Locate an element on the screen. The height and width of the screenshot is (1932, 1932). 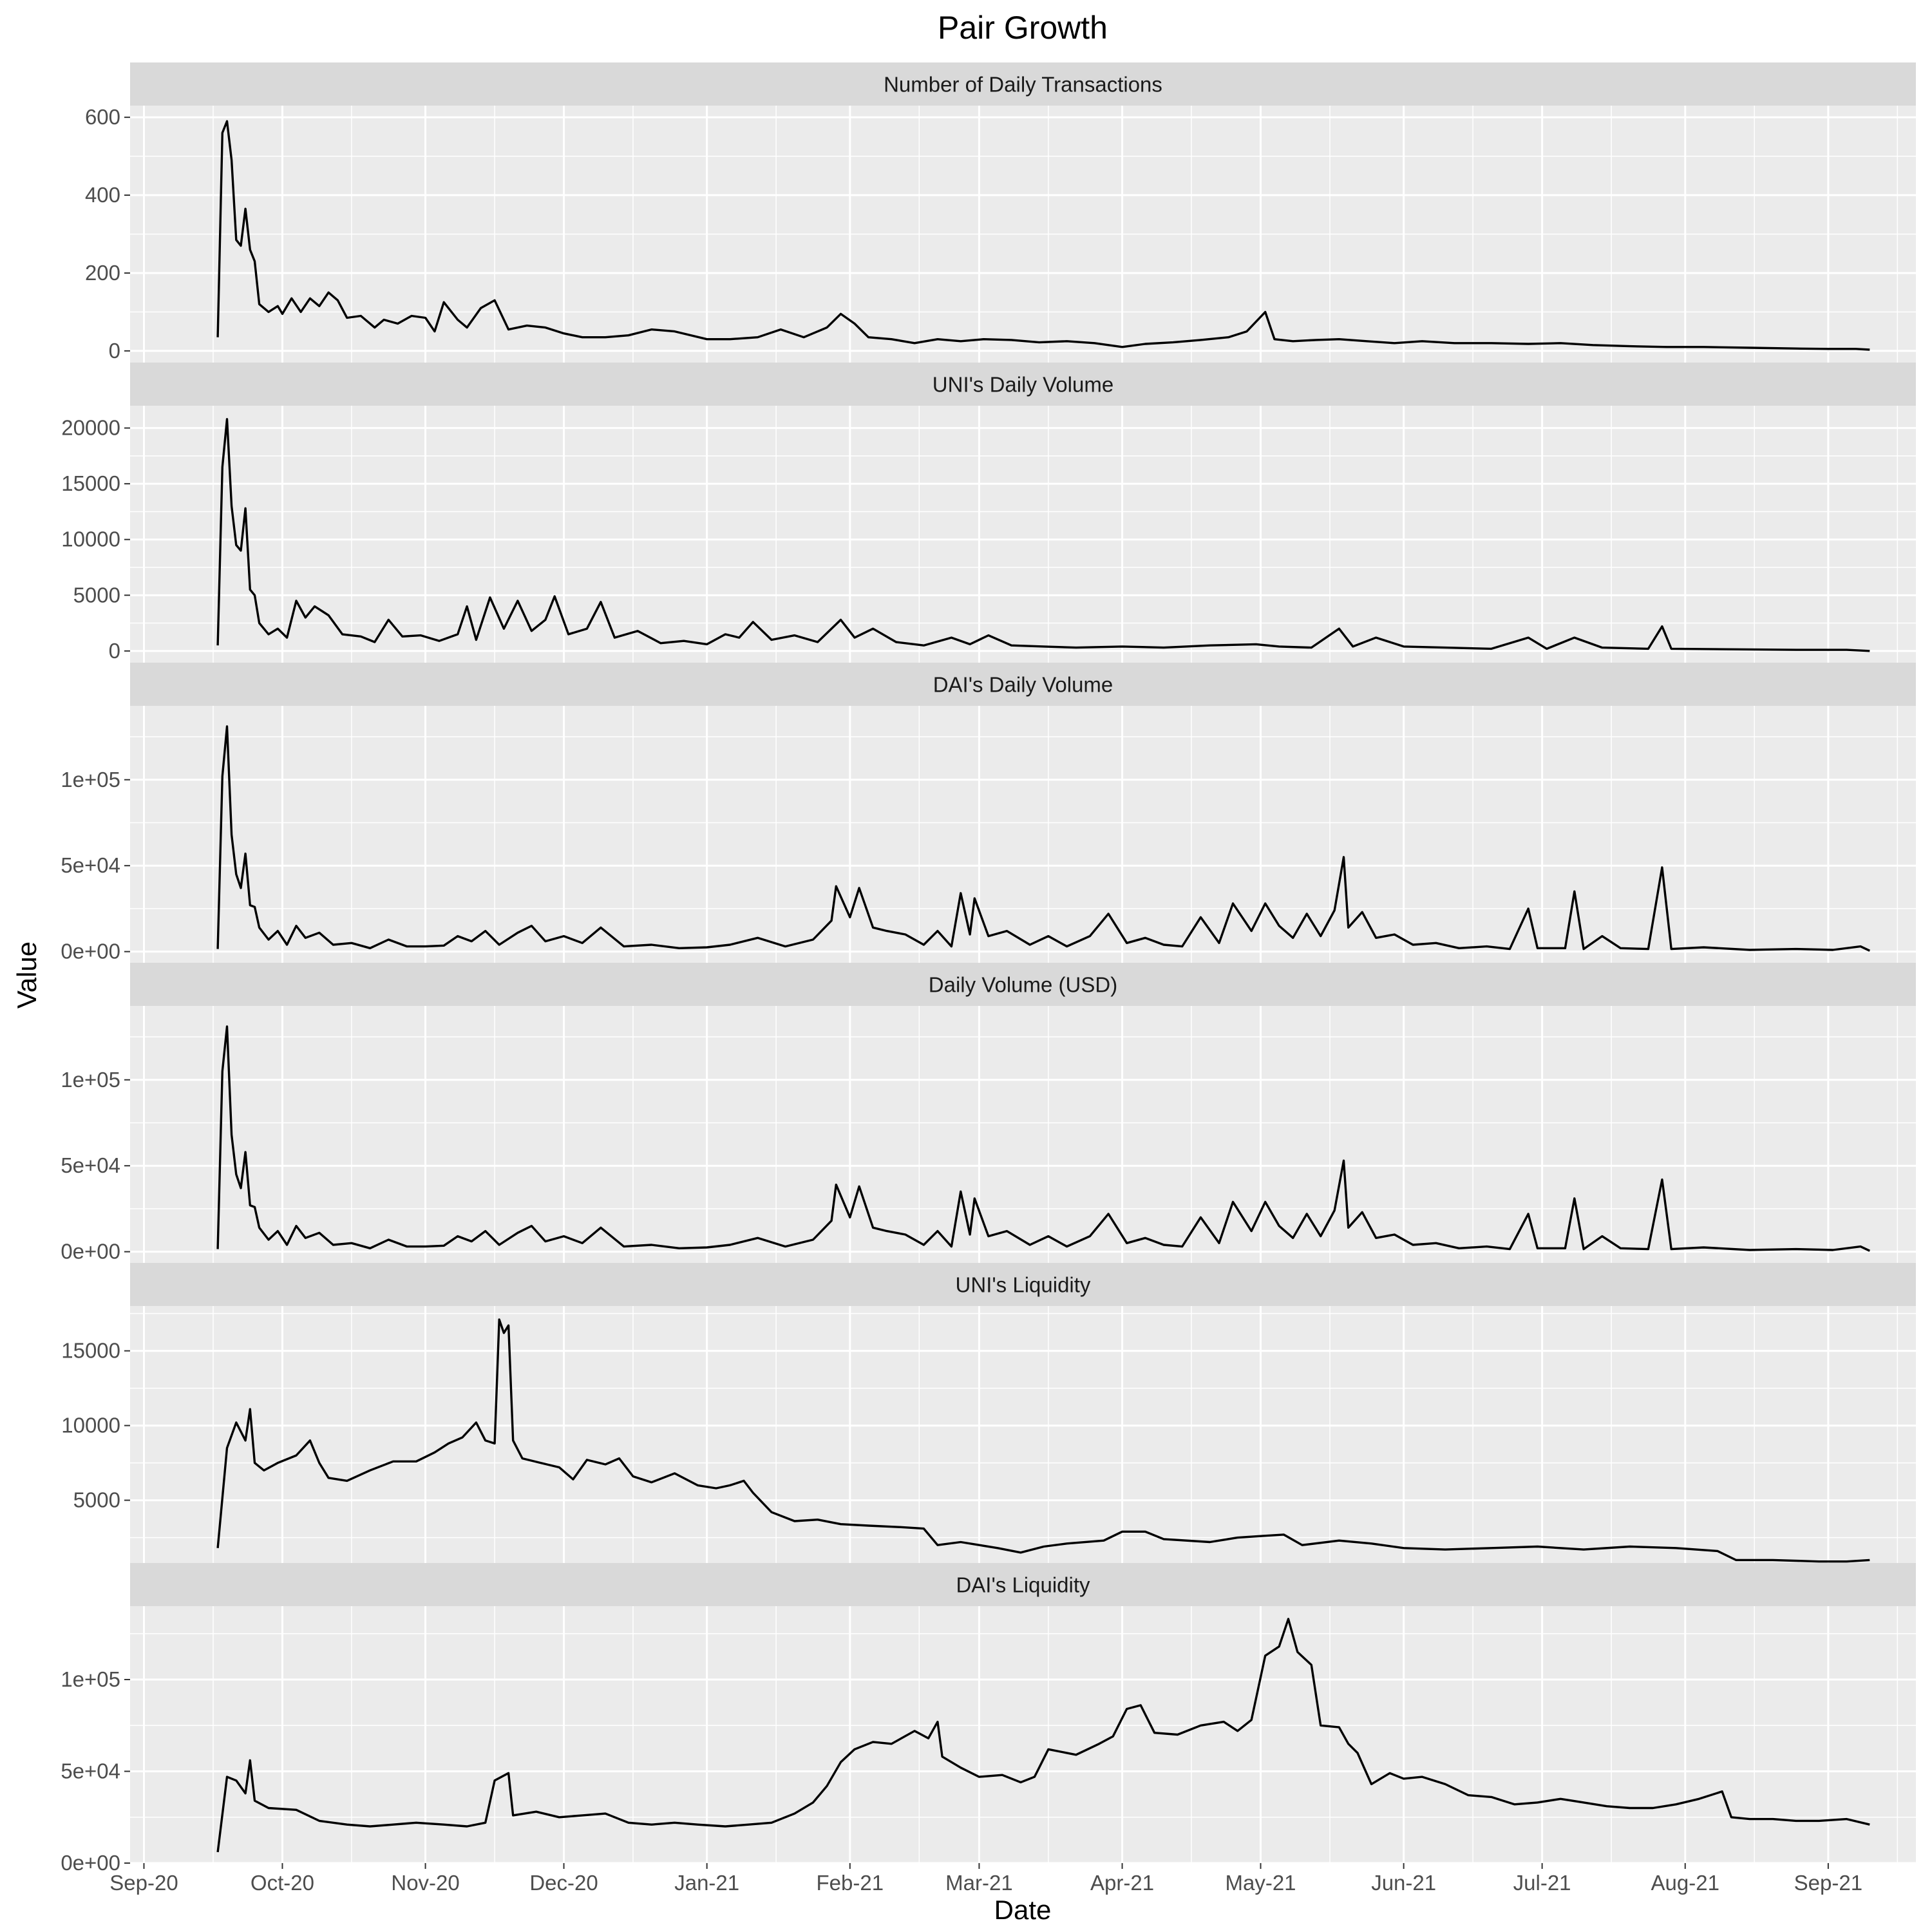
chart-title: Pair Growth is located at coordinates (1023, 28).